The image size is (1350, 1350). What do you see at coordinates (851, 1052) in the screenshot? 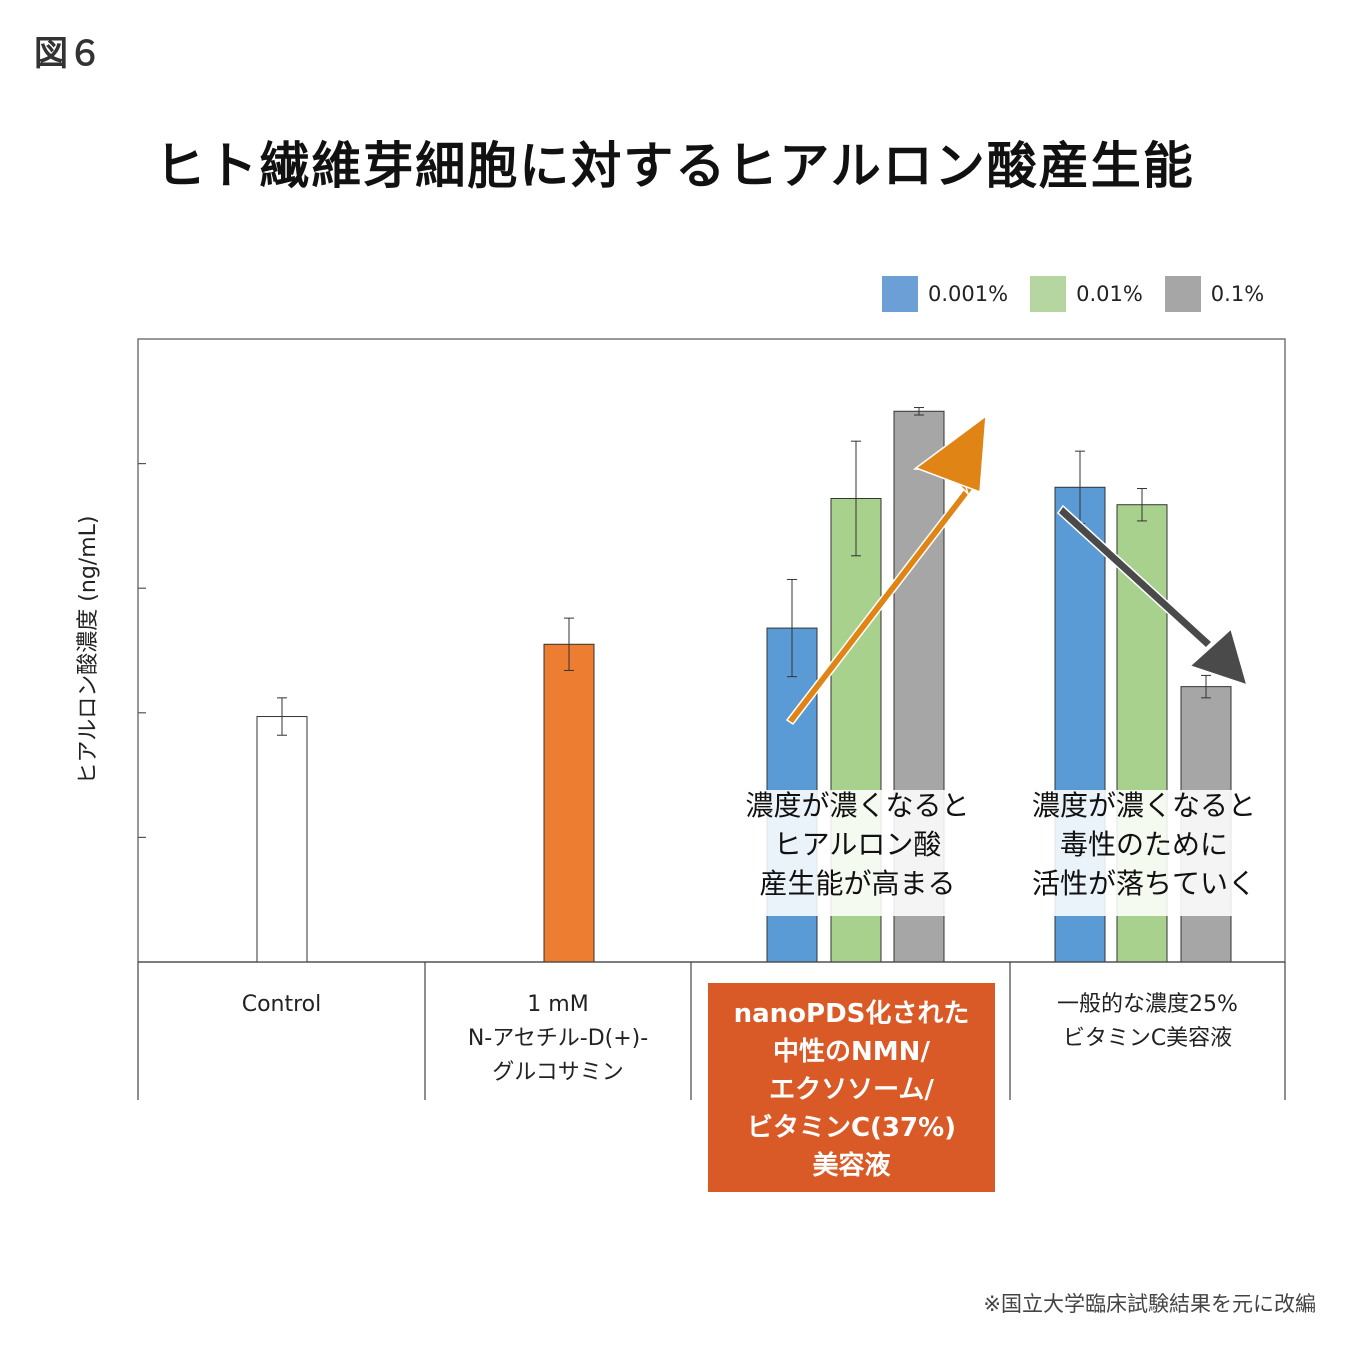
I see `category-line: 中性のNMN/` at bounding box center [851, 1052].